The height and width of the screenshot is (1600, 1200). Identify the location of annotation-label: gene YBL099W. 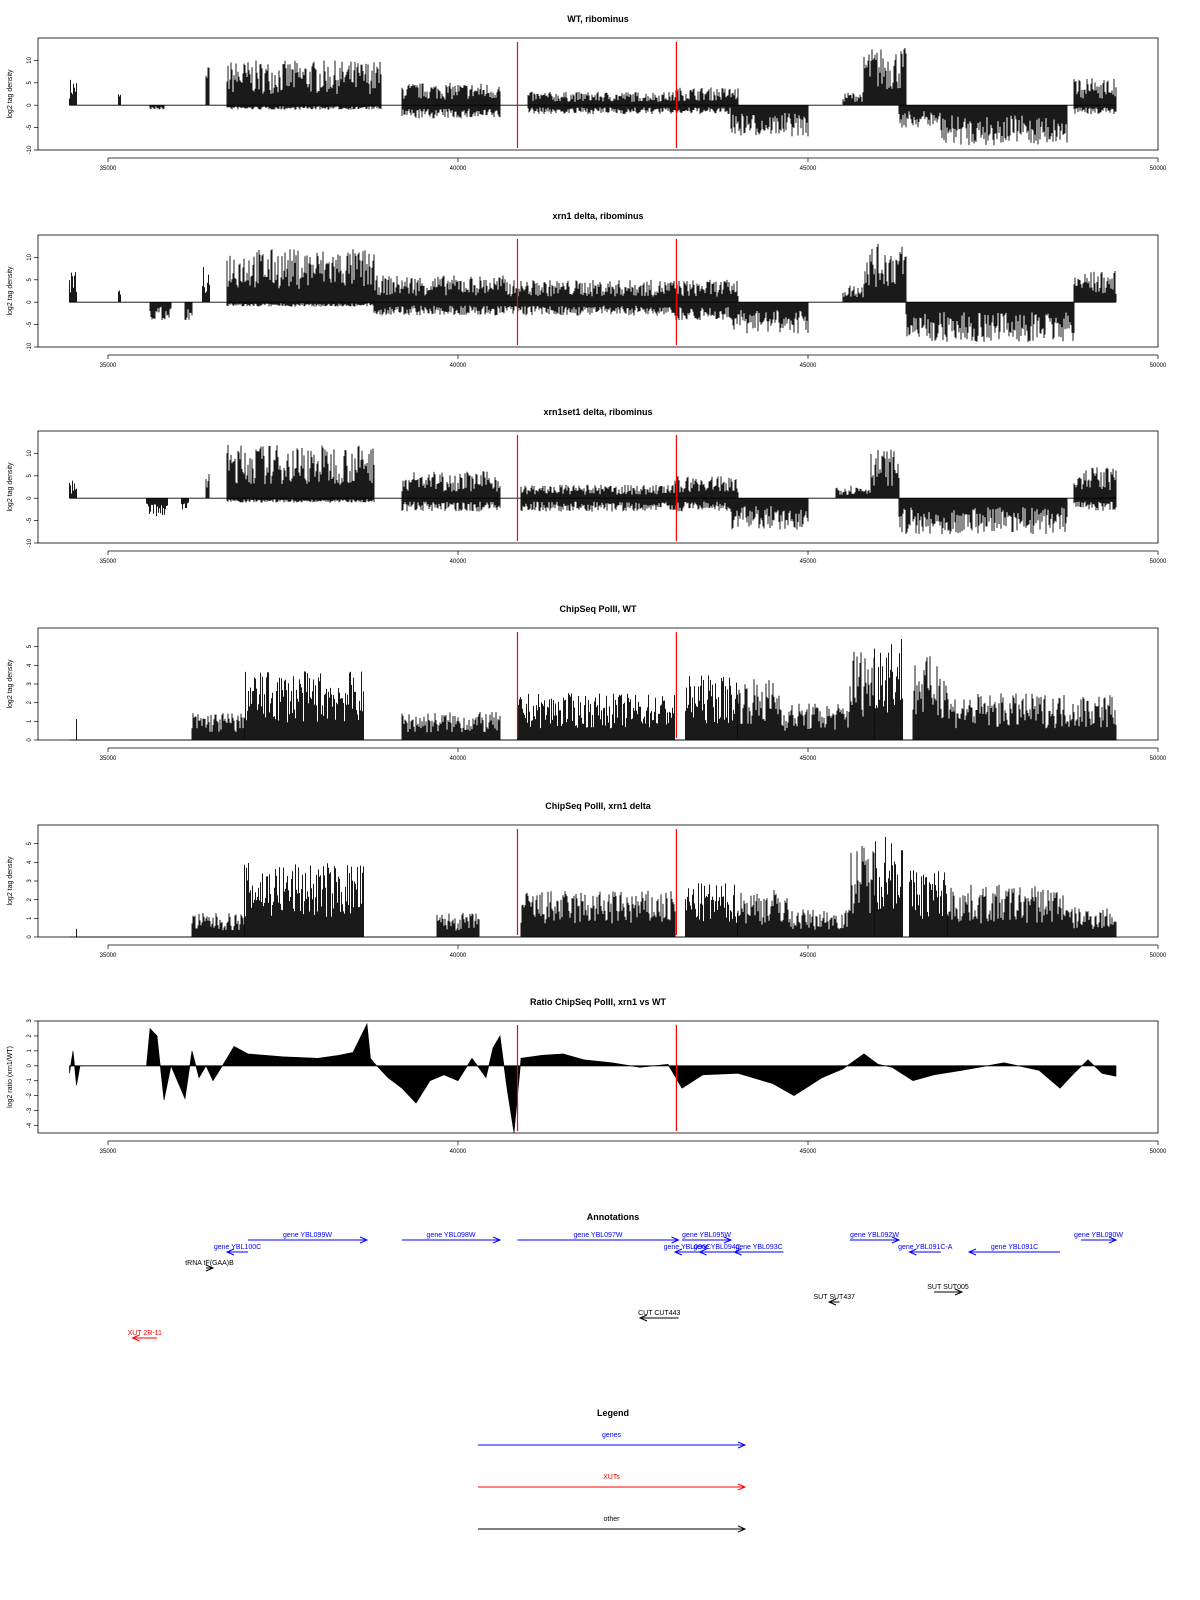
(307, 1235).